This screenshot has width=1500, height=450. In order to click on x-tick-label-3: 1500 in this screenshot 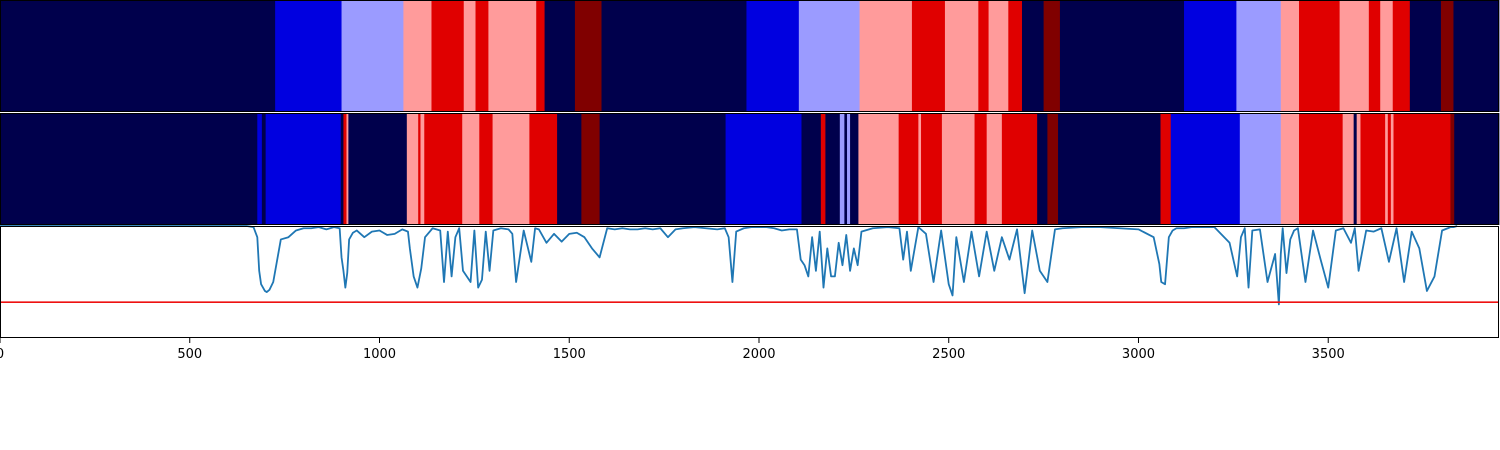, I will do `click(569, 354)`.